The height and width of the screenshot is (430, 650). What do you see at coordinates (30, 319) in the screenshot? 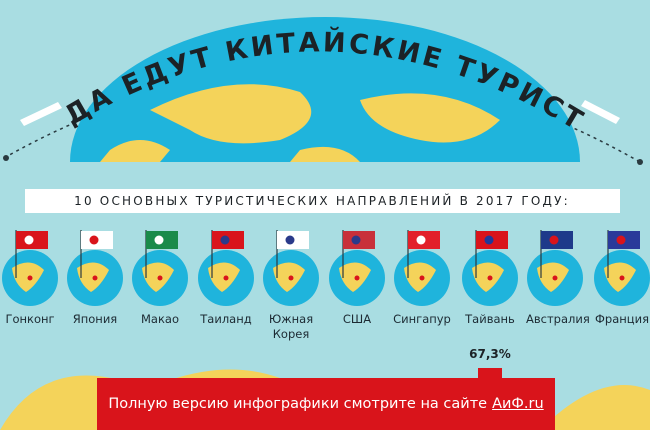
I see `destination-label: Гонконг` at bounding box center [30, 319].